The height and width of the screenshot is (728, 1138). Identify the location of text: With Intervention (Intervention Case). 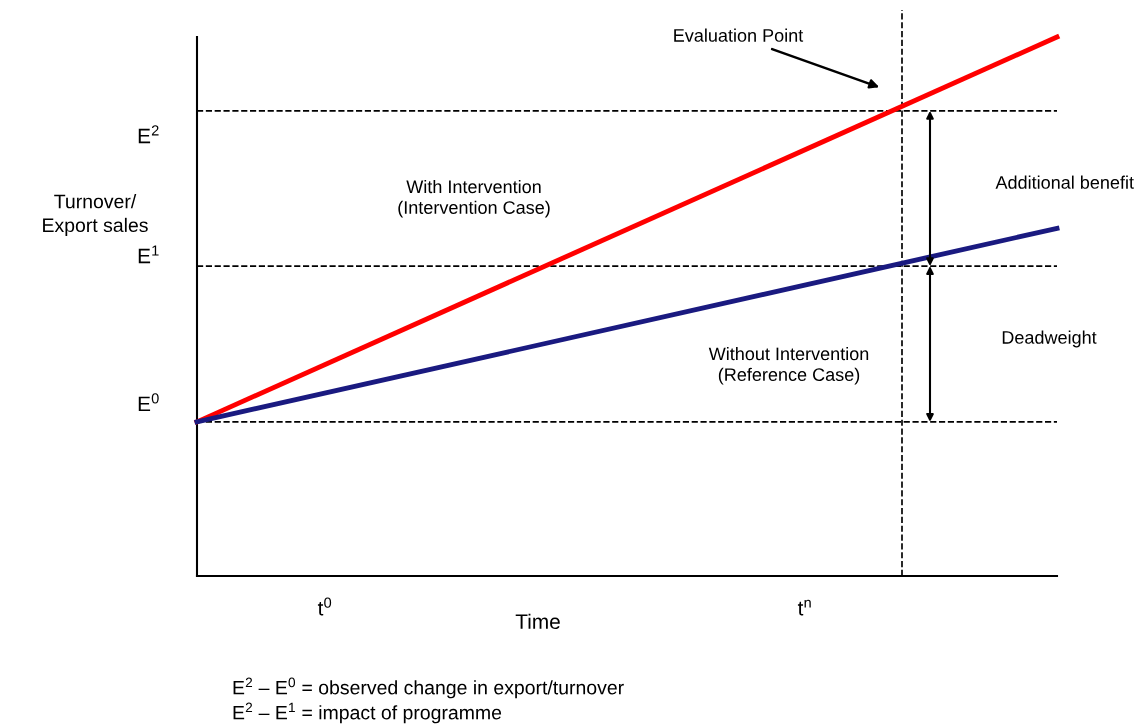
(474, 198).